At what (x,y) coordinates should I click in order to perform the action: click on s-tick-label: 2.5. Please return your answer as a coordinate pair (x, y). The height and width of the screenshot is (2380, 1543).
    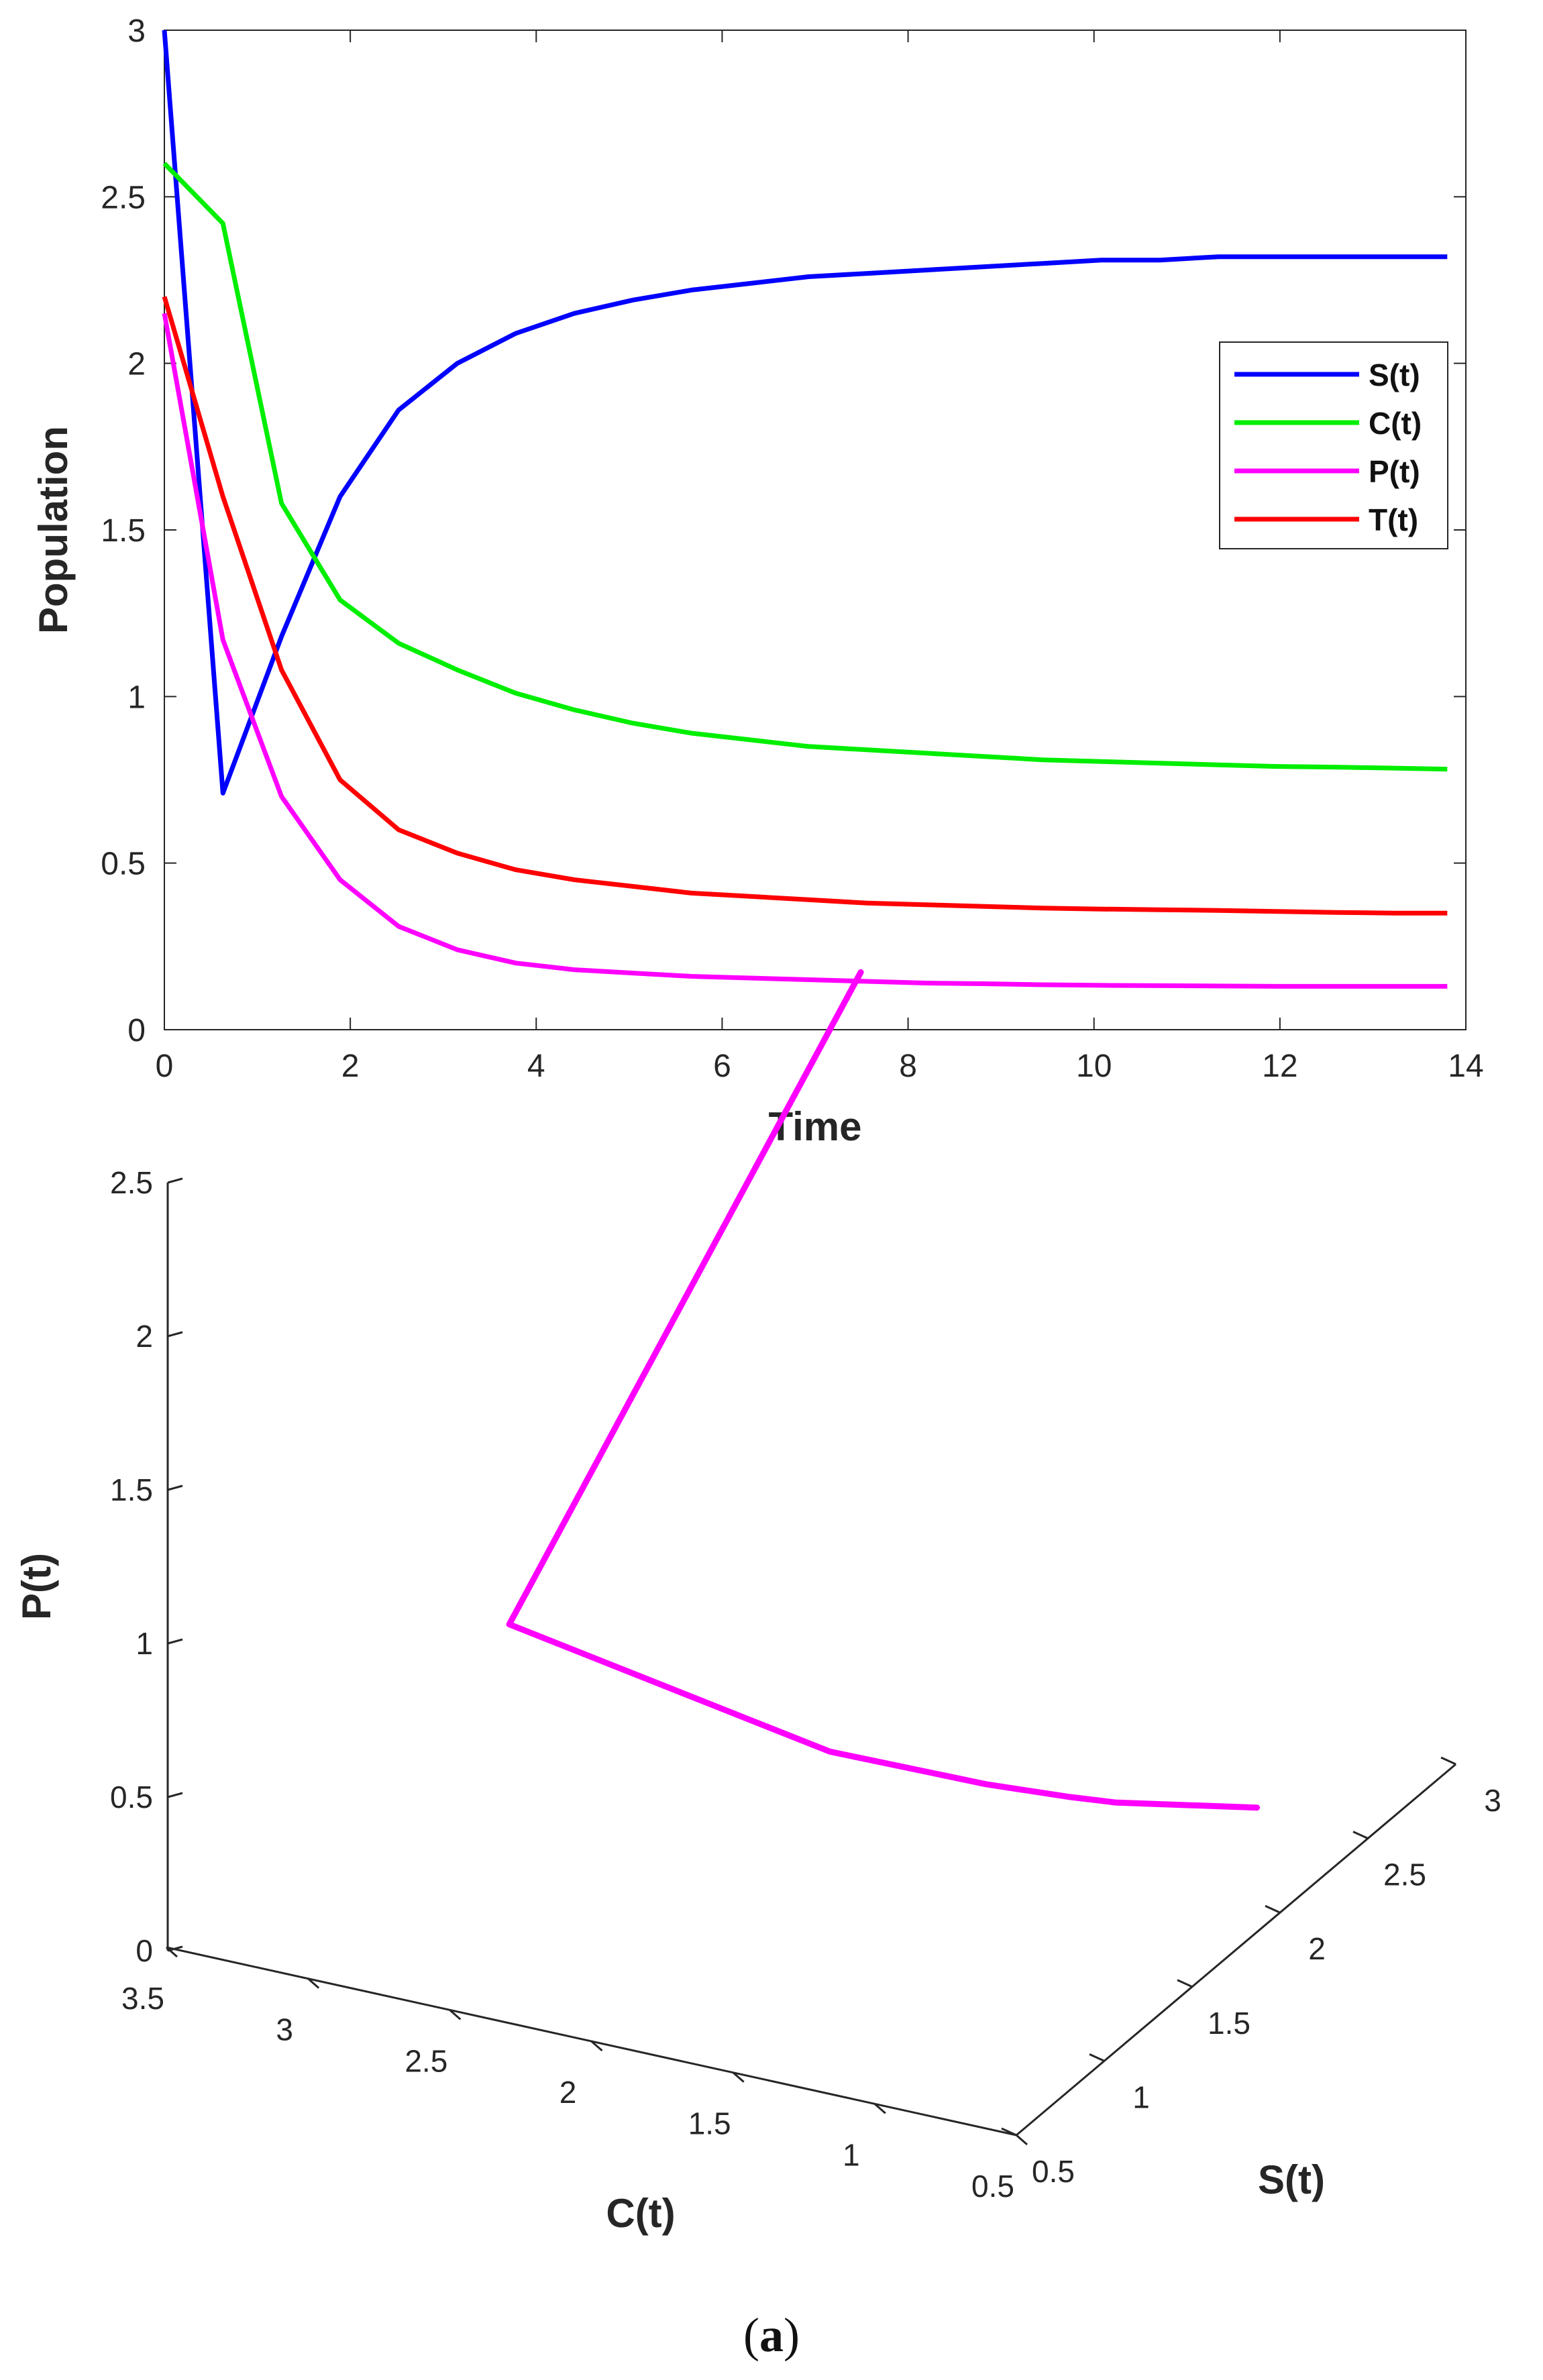
    Looking at the image, I should click on (1404, 1874).